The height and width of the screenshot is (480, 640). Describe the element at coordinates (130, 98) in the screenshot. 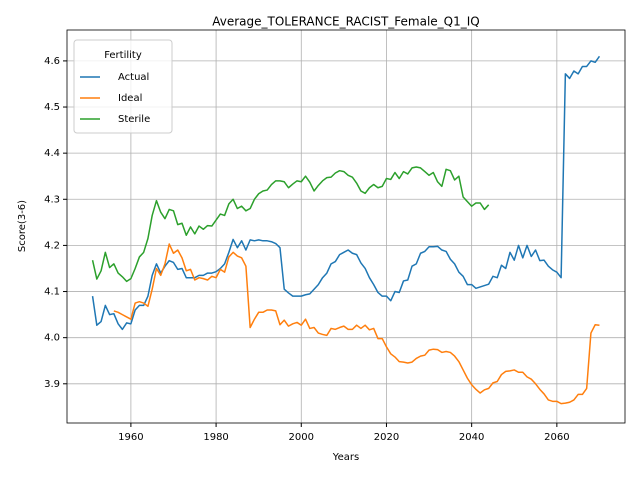

I see `legend-label: Ideal` at that location.